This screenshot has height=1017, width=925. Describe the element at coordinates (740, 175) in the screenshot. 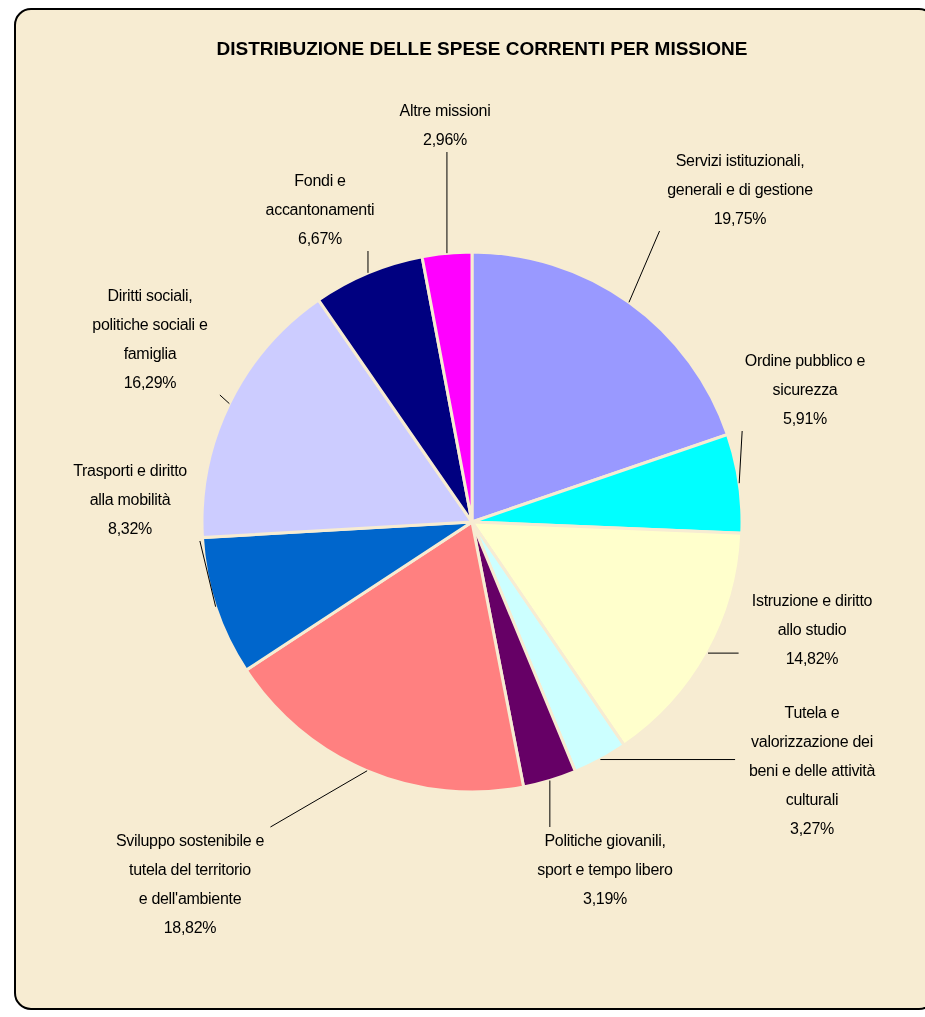

I see `slice-label: Servizi istituzionali, generali e di gestione` at that location.